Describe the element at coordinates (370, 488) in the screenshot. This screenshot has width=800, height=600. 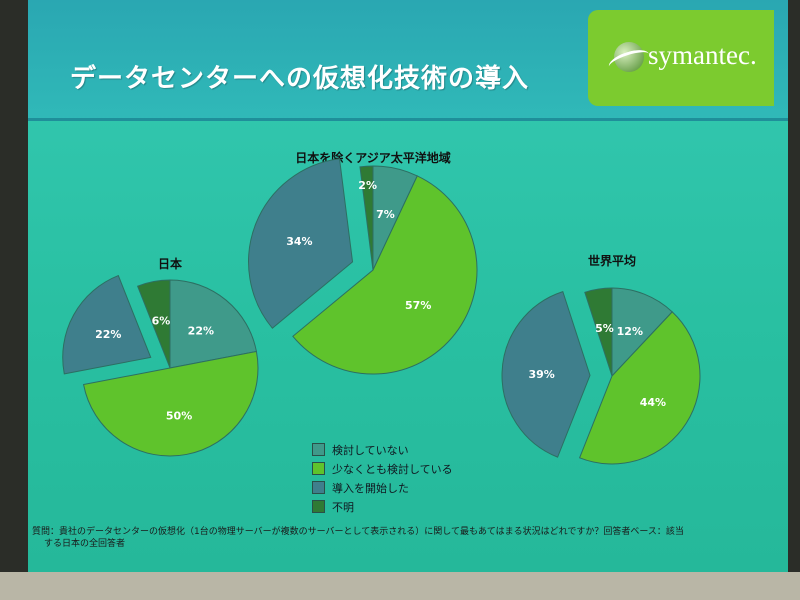
I see `legend-label: 導入を開始した` at that location.